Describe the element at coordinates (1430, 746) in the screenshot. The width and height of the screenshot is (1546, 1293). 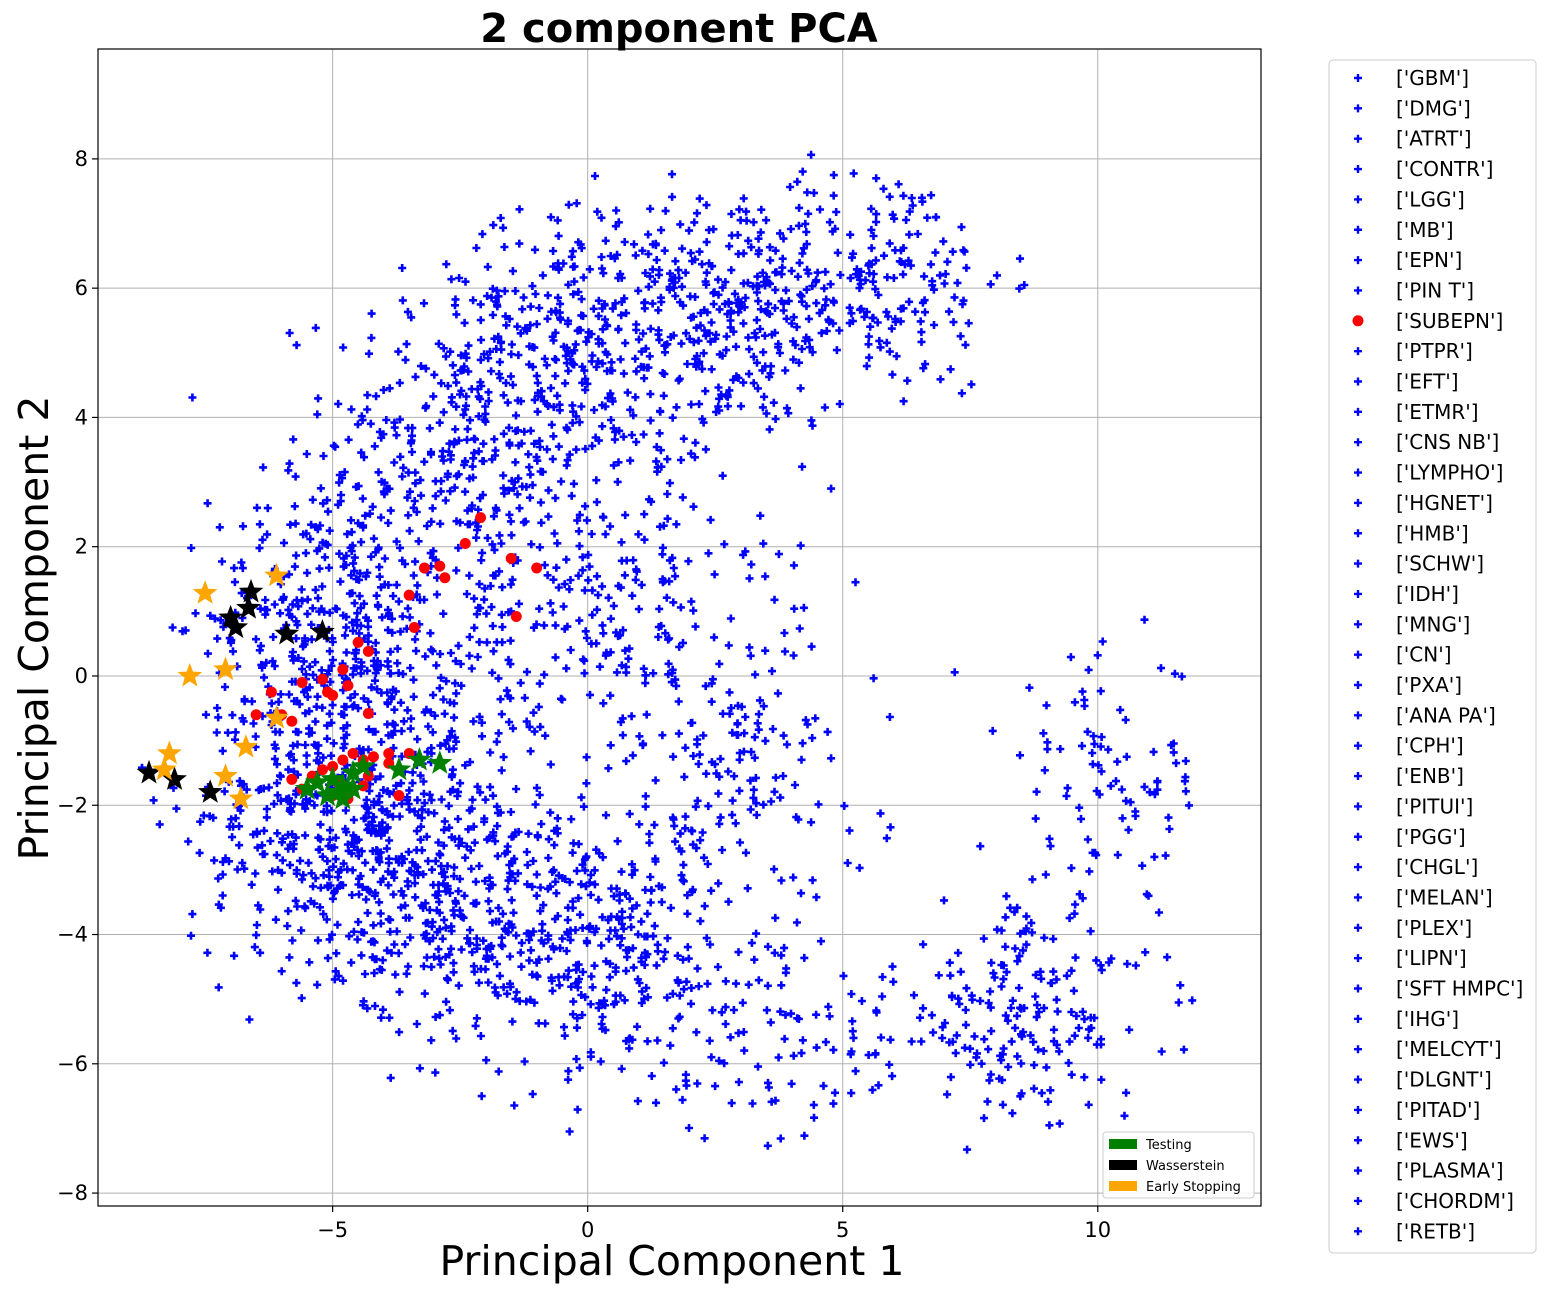
I see `class-legend-label: ['CPH']` at that location.